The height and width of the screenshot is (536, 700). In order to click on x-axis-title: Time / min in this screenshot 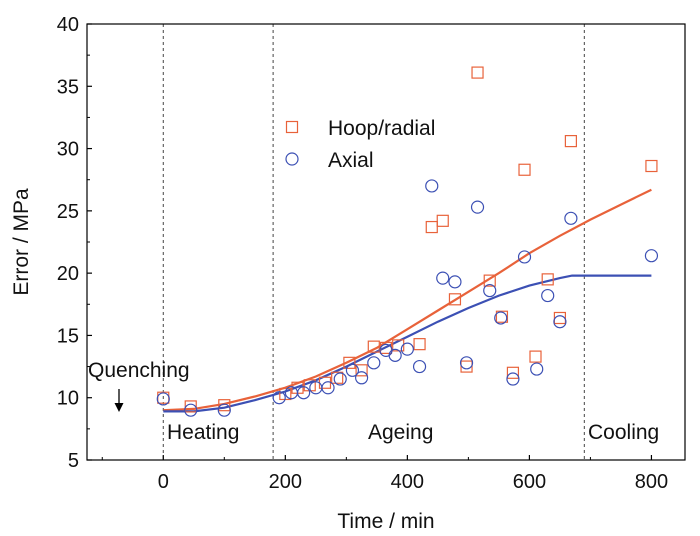, I will do `click(385, 521)`.